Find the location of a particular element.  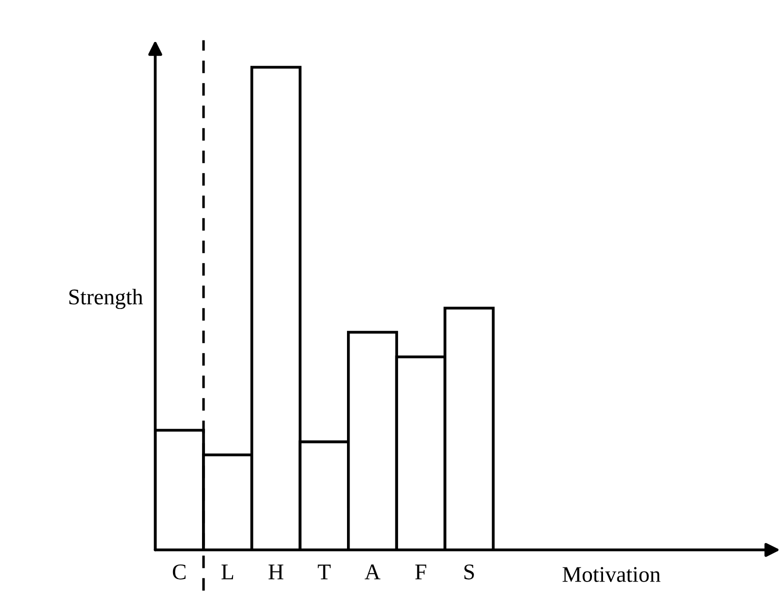

x-tick-label: H is located at coordinates (276, 572).